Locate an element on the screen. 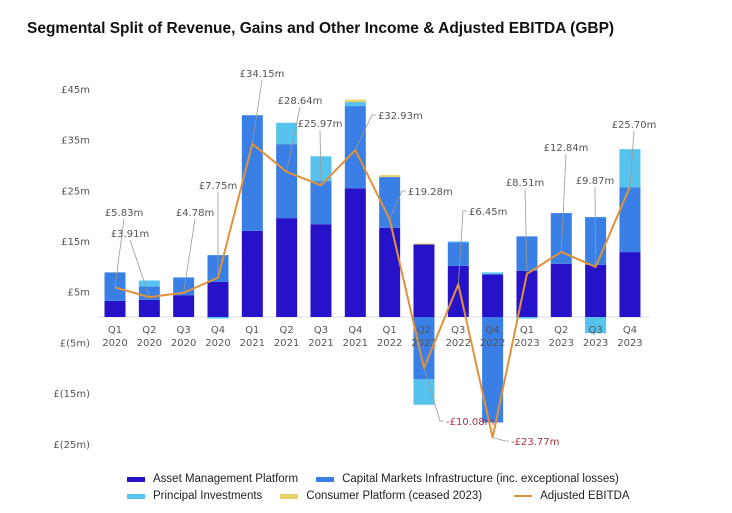  y-tick-label: £45m is located at coordinates (75, 90).